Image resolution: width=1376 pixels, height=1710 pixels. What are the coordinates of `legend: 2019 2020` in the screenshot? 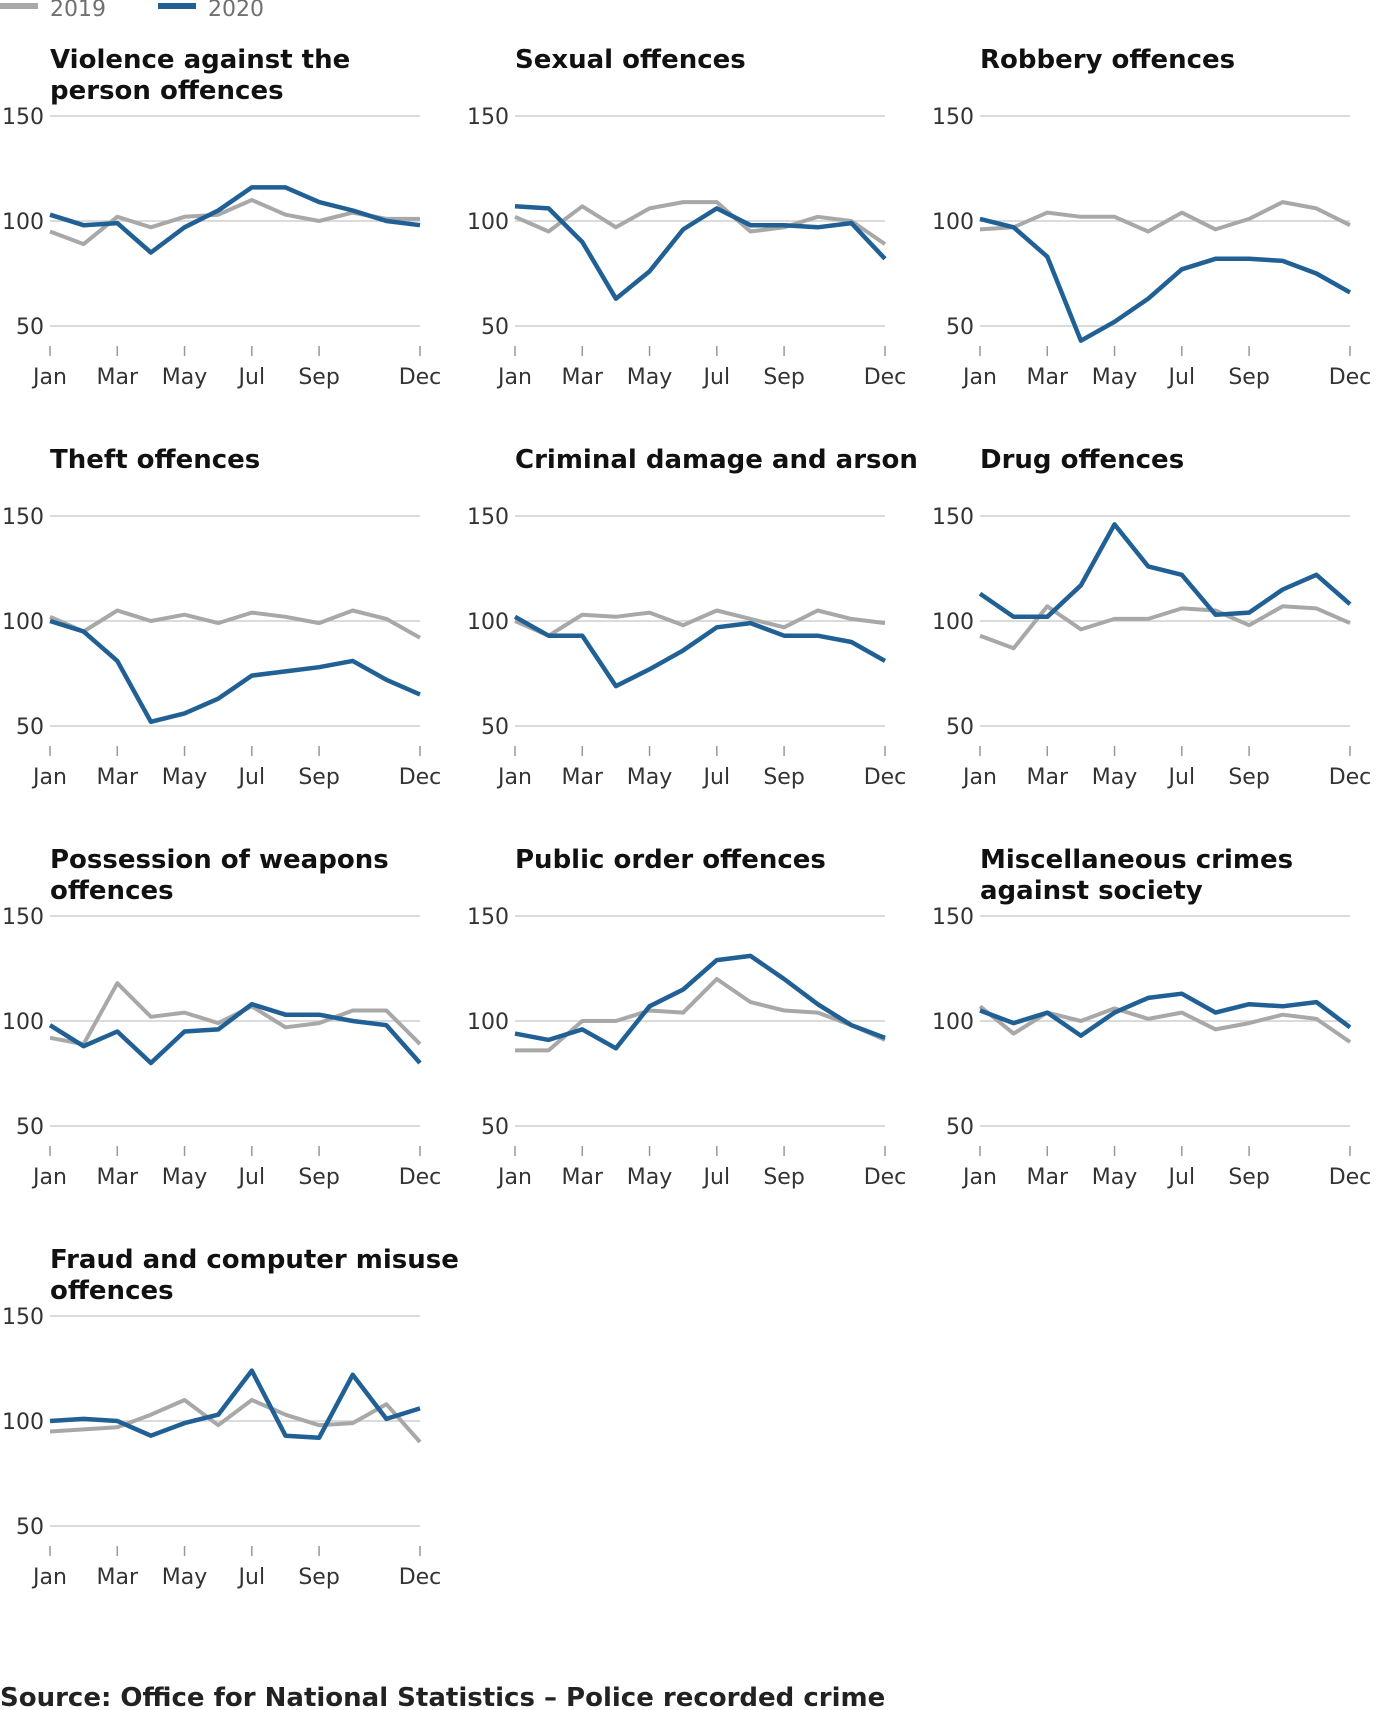 It's located at (132, 11).